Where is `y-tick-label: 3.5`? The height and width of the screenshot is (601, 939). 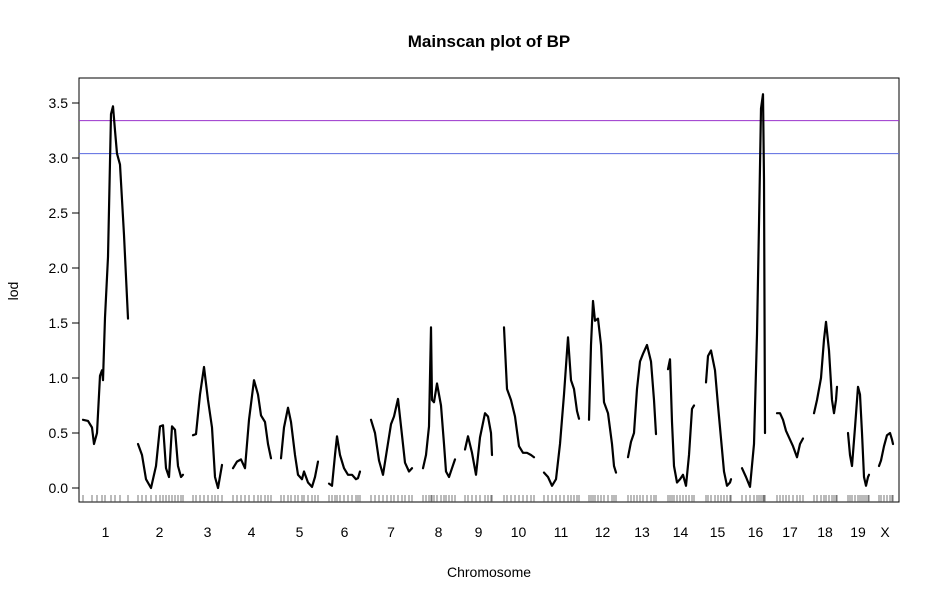 y-tick-label: 3.5 is located at coordinates (59, 103).